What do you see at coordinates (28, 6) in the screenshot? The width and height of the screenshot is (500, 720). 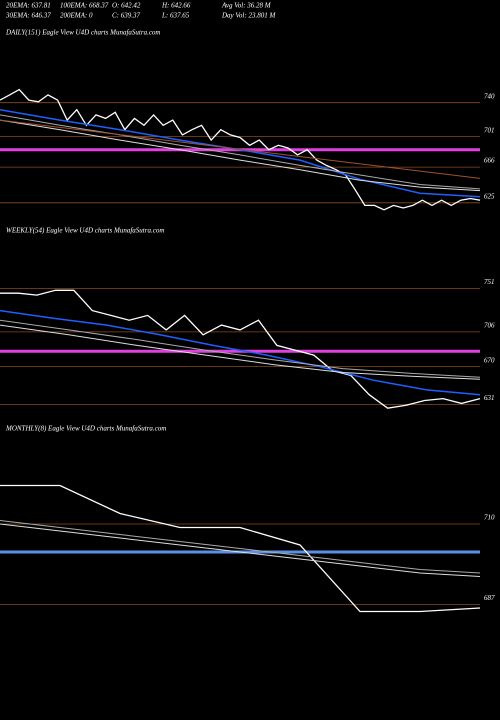 I see `header-stat: 20EMA: 637.81` at bounding box center [28, 6].